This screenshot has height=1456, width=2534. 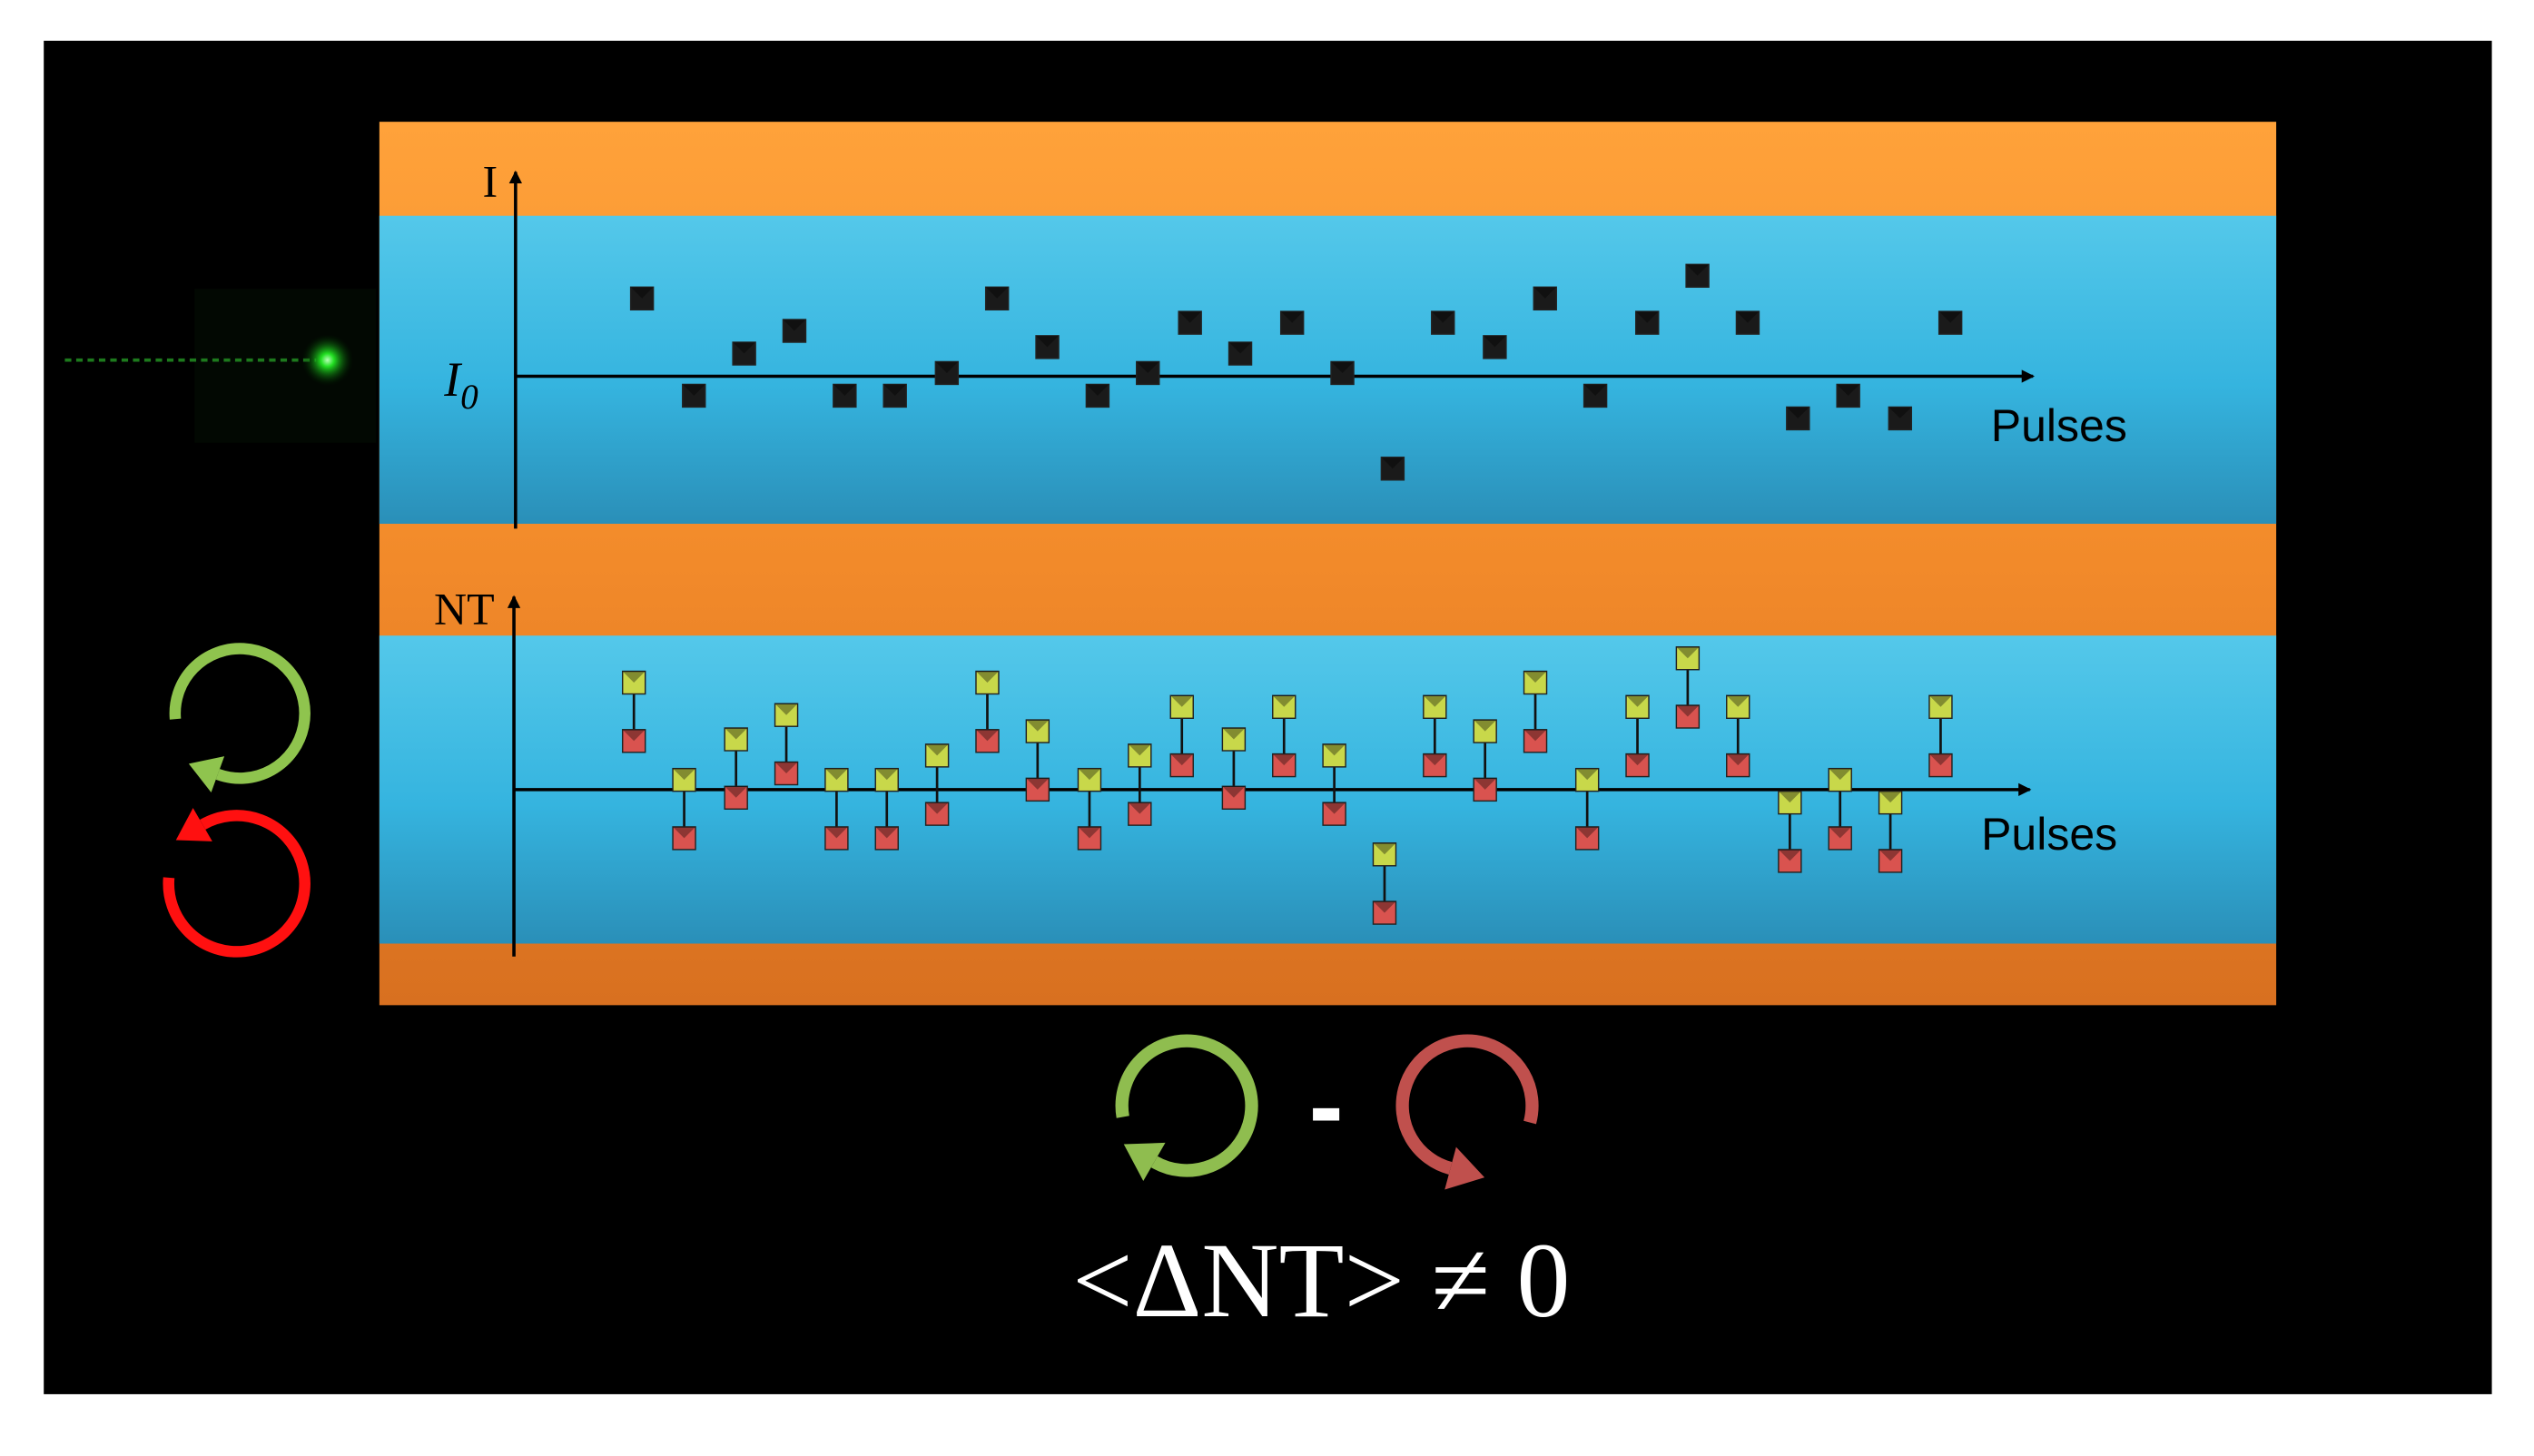 I want to click on y-axis-label: NT, so click(x=464, y=610).